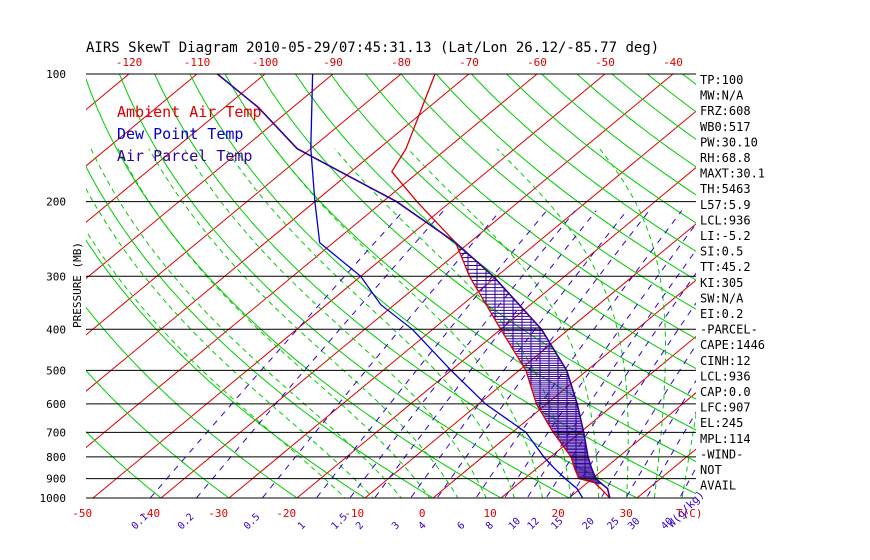 This screenshot has height=560, width=870. What do you see at coordinates (725, 220) in the screenshot?
I see `index-value: LCL:936` at bounding box center [725, 220].